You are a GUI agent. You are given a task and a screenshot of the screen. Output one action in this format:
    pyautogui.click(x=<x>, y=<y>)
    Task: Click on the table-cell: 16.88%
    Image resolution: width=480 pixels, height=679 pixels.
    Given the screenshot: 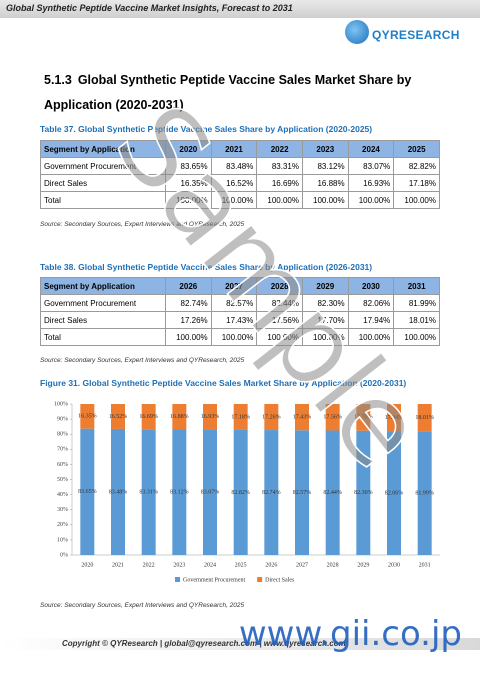 What is the action you would take?
    pyautogui.click(x=325, y=183)
    